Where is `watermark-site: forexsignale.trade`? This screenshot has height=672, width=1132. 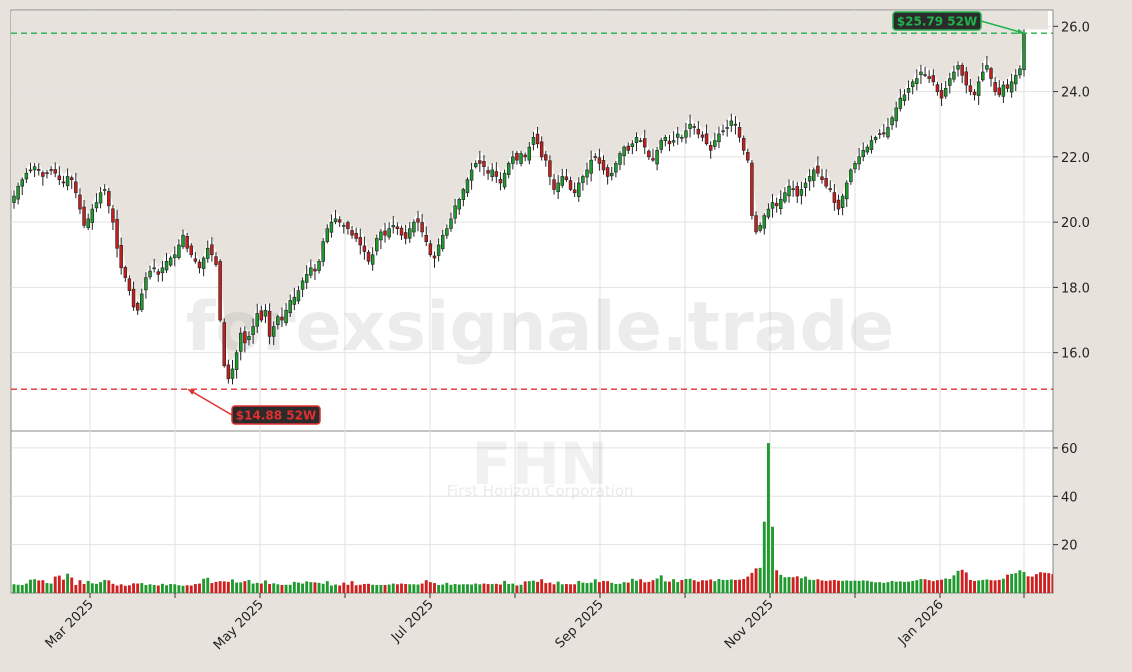
watermark-site: forexsignale.trade is located at coordinates (540, 327).